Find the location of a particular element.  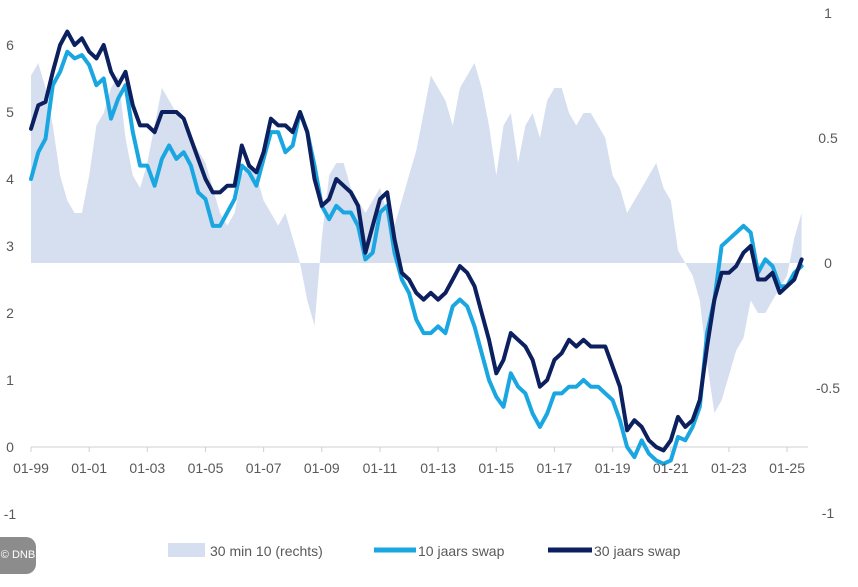

y-left-tick-label: 3 is located at coordinates (10, 246).